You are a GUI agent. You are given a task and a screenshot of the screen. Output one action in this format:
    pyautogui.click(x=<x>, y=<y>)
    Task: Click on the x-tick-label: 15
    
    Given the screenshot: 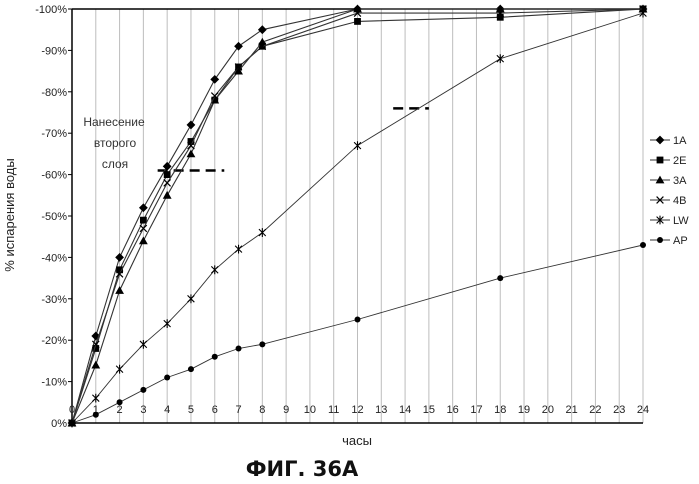 What is the action you would take?
    pyautogui.click(x=429, y=410)
    